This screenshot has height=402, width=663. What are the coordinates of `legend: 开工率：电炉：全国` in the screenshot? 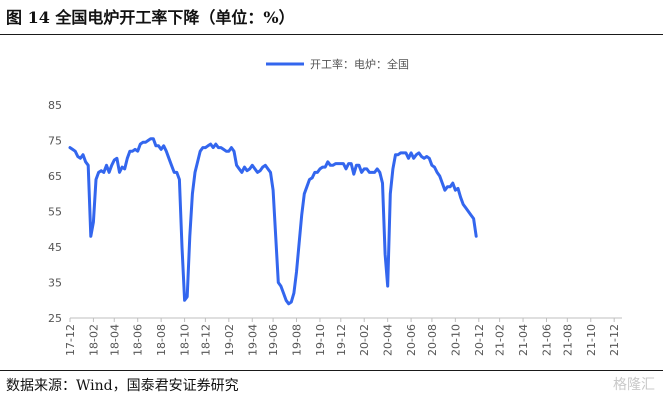 It's located at (337, 64).